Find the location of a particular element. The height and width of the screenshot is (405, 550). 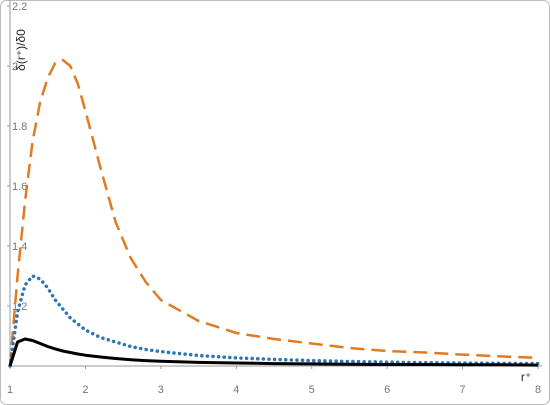

x-tick-label: 3 is located at coordinates (161, 390).